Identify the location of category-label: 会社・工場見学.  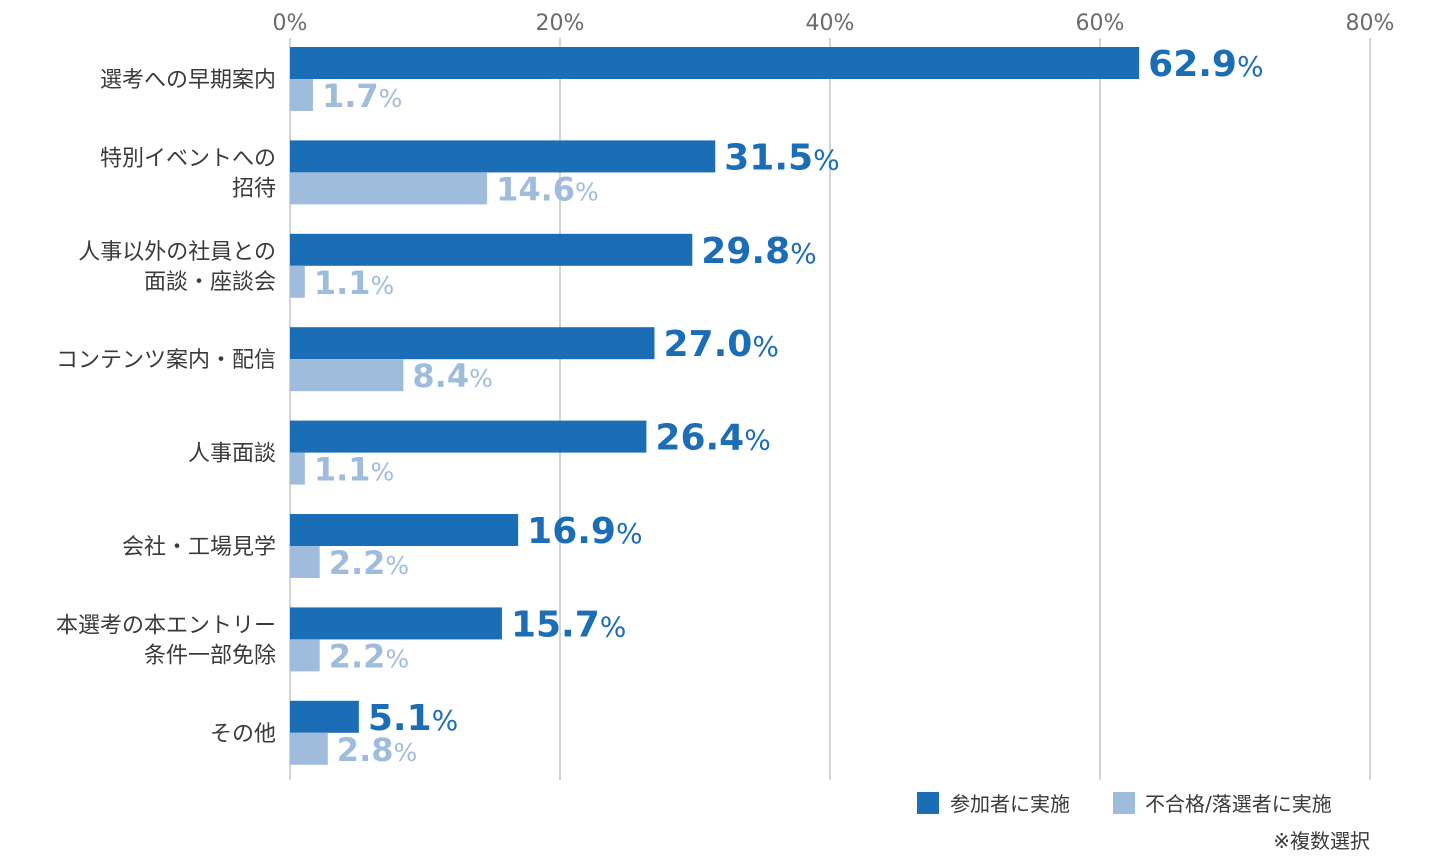
(199, 547).